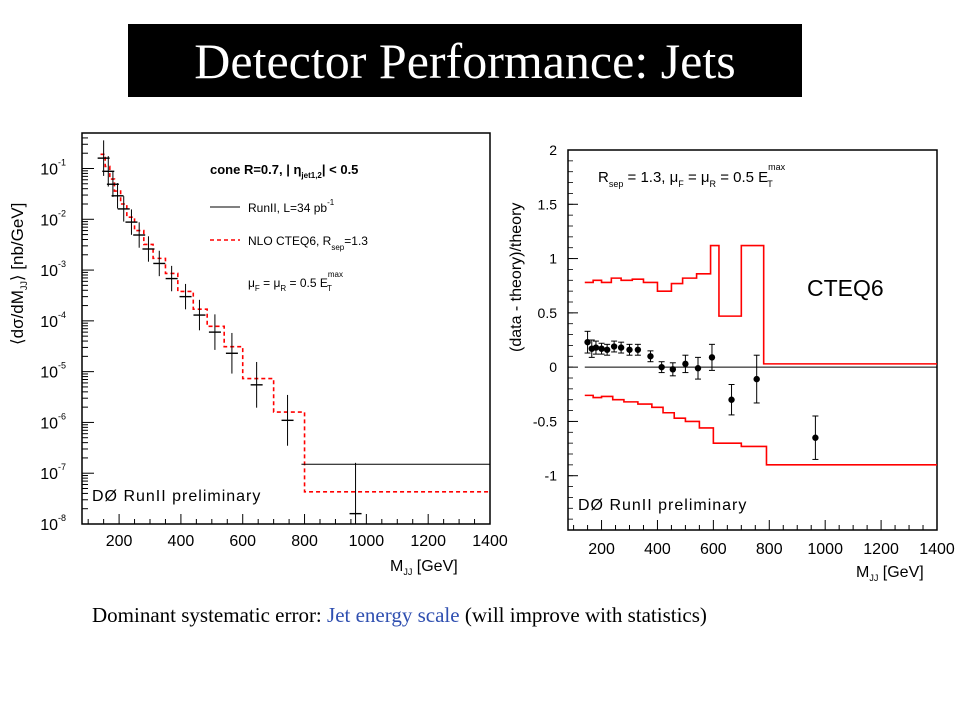 Image resolution: width=960 pixels, height=720 pixels. I want to click on left-xlabel-sub: JJ, so click(407, 572).